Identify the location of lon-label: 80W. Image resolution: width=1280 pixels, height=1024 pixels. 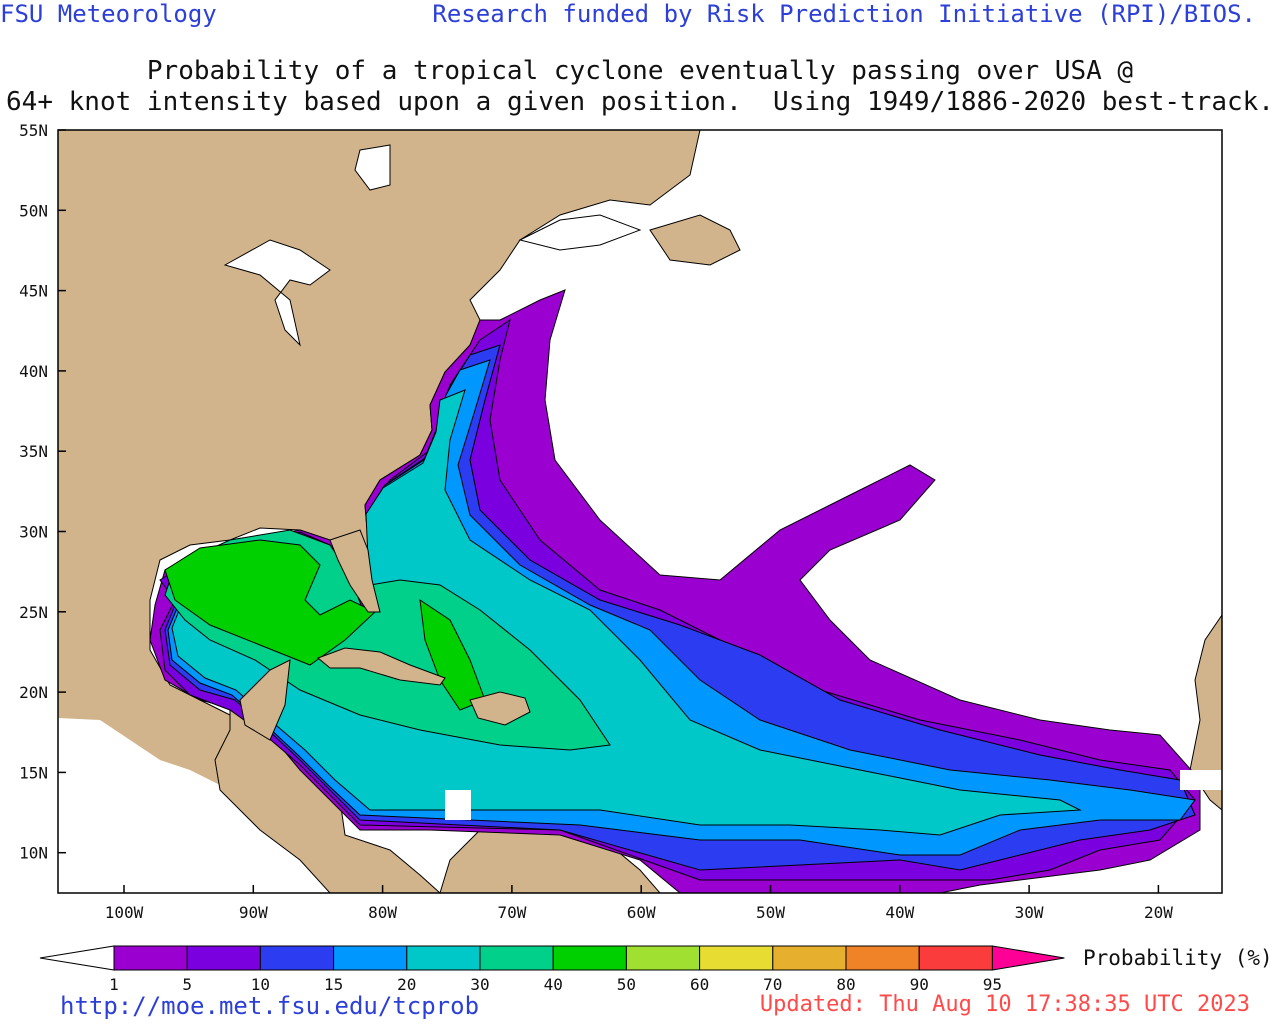
(382, 912).